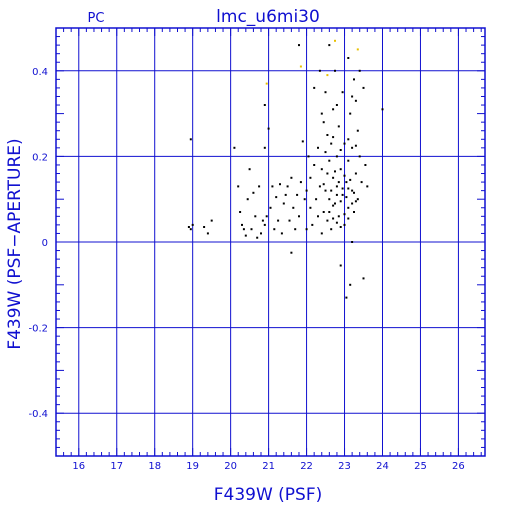  I want to click on x-tick-label: 20, so click(230, 466).